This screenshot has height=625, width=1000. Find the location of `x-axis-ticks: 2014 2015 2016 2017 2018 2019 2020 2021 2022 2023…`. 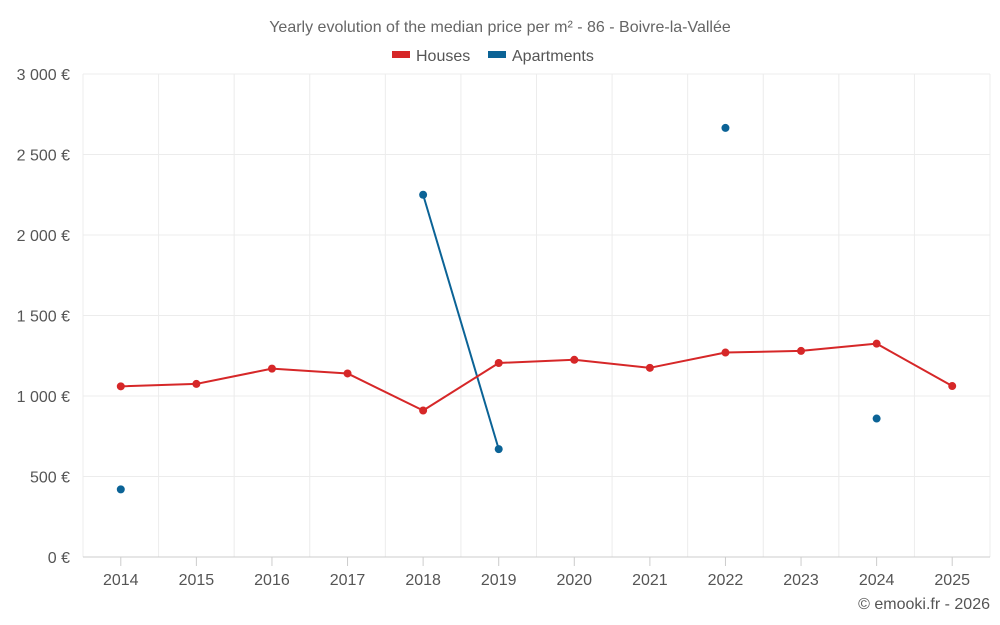

x-axis-ticks: 2014 2015 2016 2017 2018 2019 2020 2021 2022 2023… is located at coordinates (536, 573).